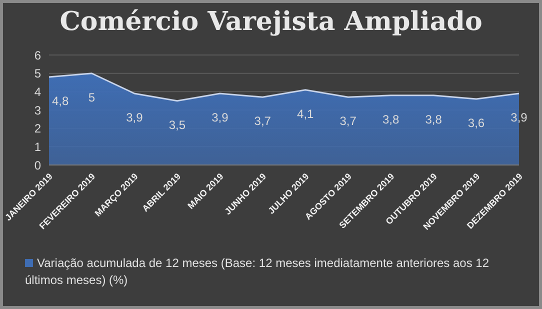  What do you see at coordinates (305, 113) in the screenshot?
I see `data-label: 4,1` at bounding box center [305, 113].